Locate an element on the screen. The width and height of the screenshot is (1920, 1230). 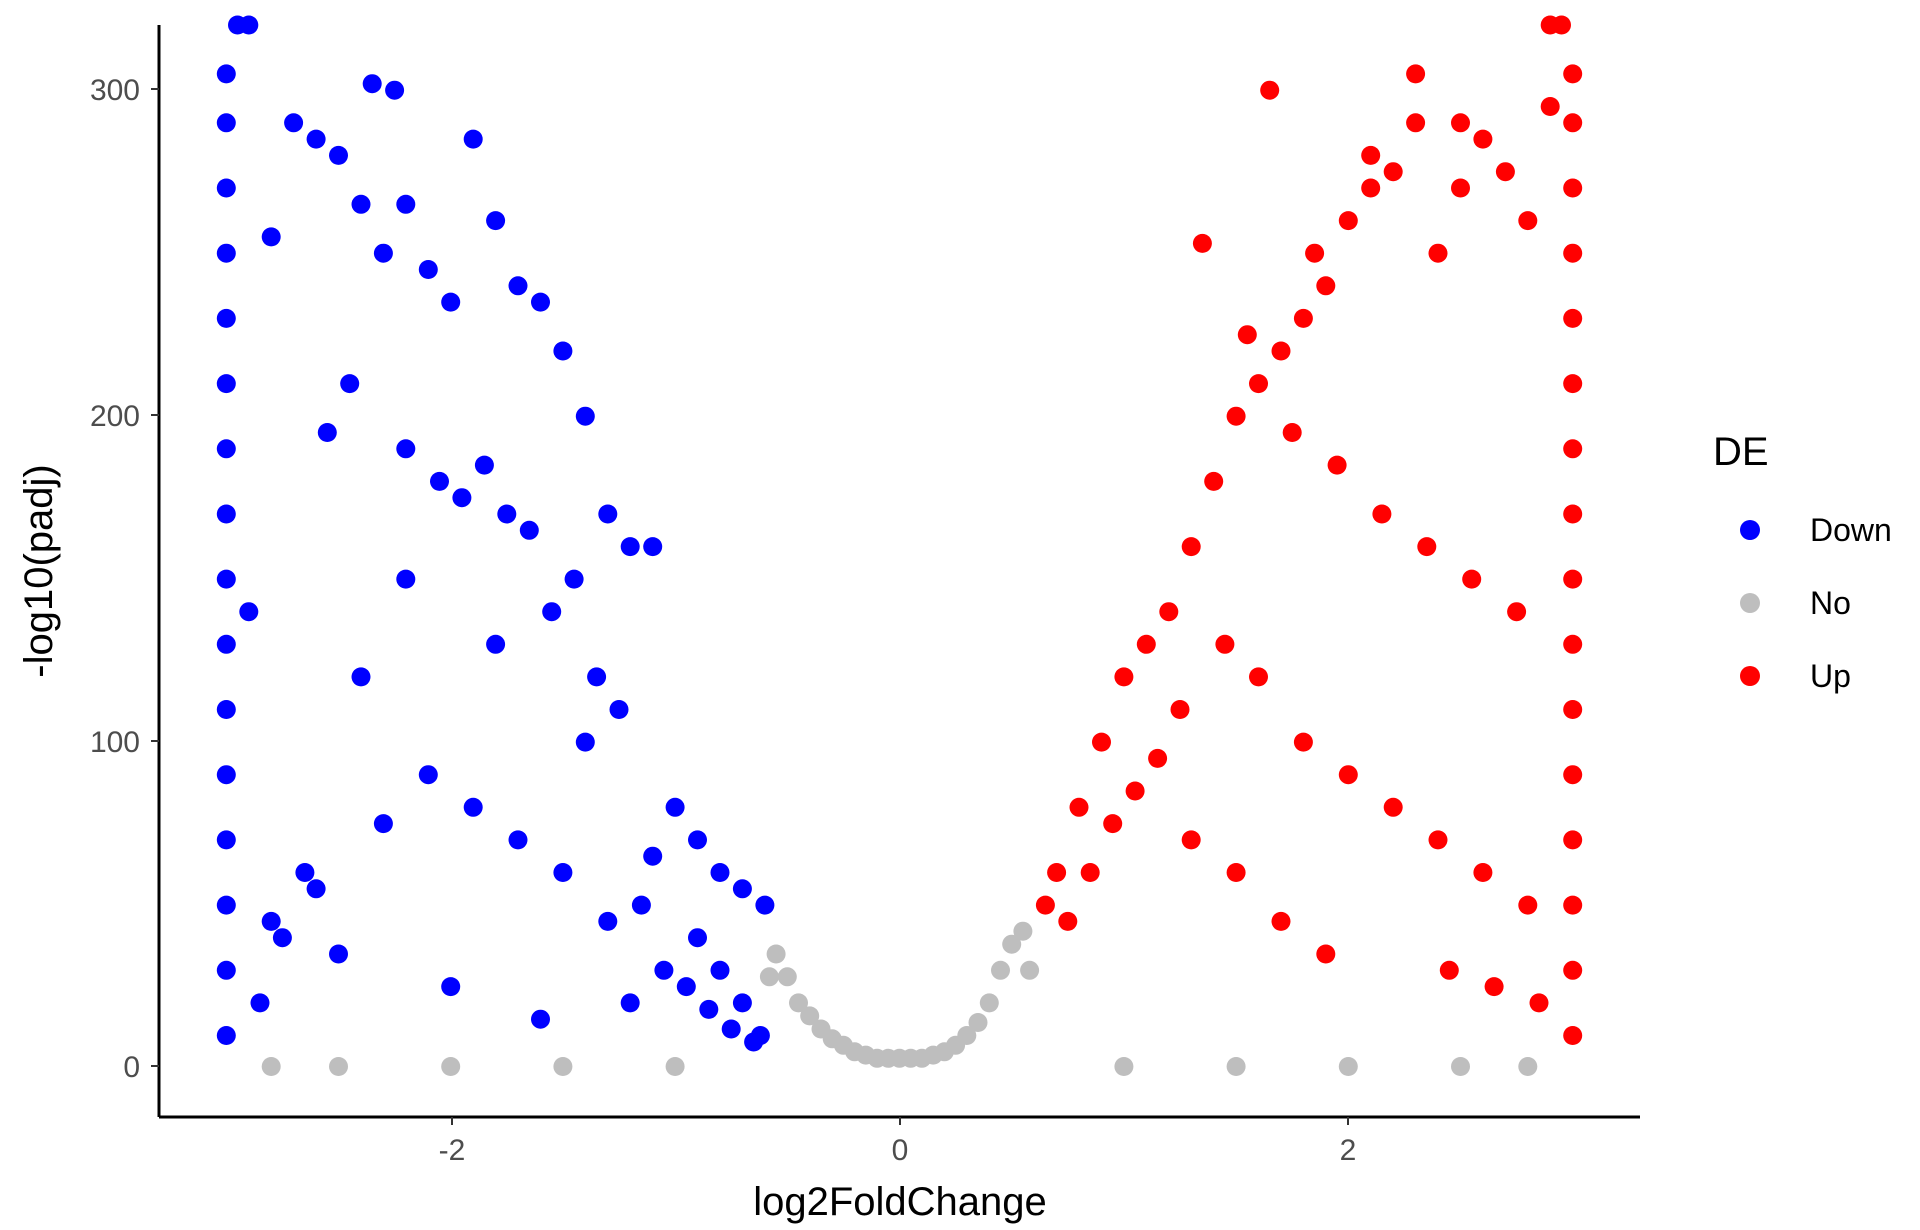
legend-swatch-up is located at coordinates (1750, 676).